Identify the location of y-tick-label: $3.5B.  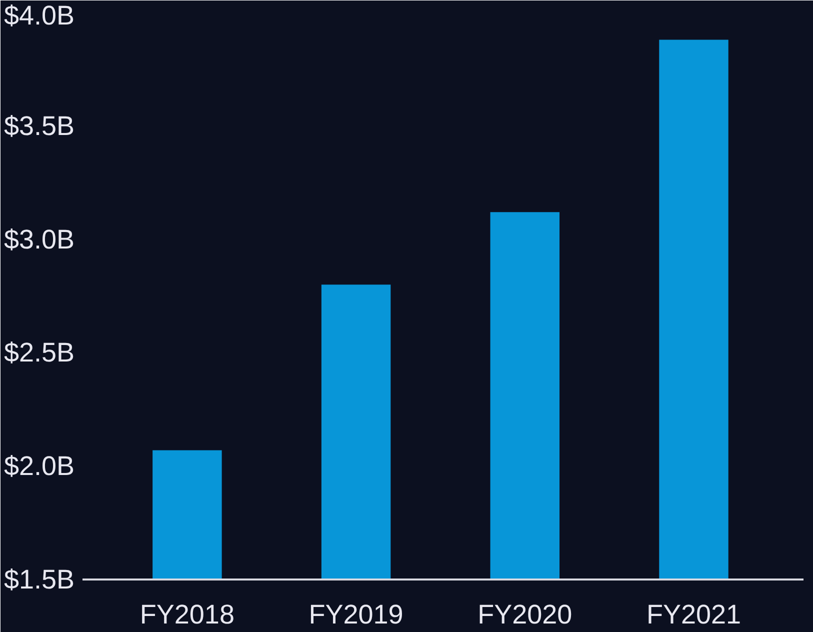
(39, 125).